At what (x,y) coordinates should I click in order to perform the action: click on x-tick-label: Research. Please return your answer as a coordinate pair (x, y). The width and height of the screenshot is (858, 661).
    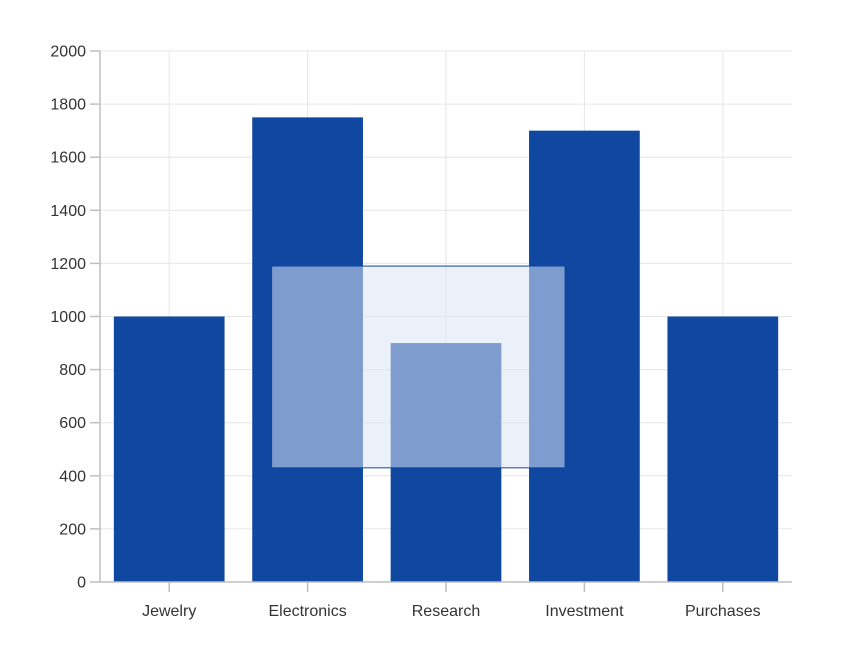
    Looking at the image, I should click on (446, 611).